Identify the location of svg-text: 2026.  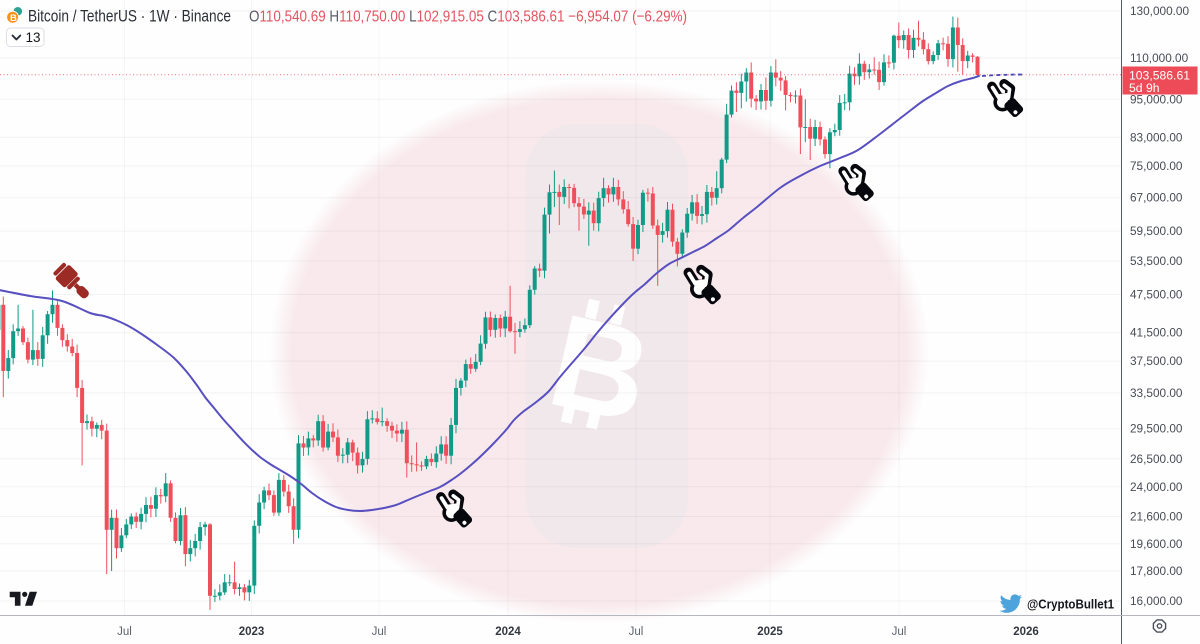
(1026, 632).